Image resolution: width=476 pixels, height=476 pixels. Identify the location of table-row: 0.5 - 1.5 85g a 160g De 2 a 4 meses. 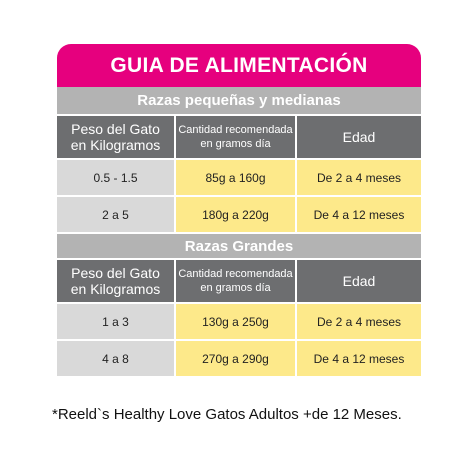
(239, 178).